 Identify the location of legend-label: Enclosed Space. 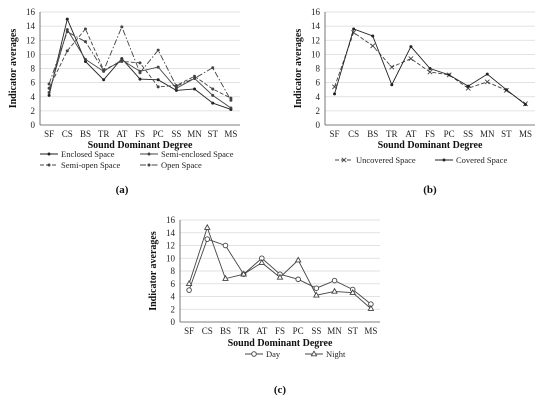
(88, 154).